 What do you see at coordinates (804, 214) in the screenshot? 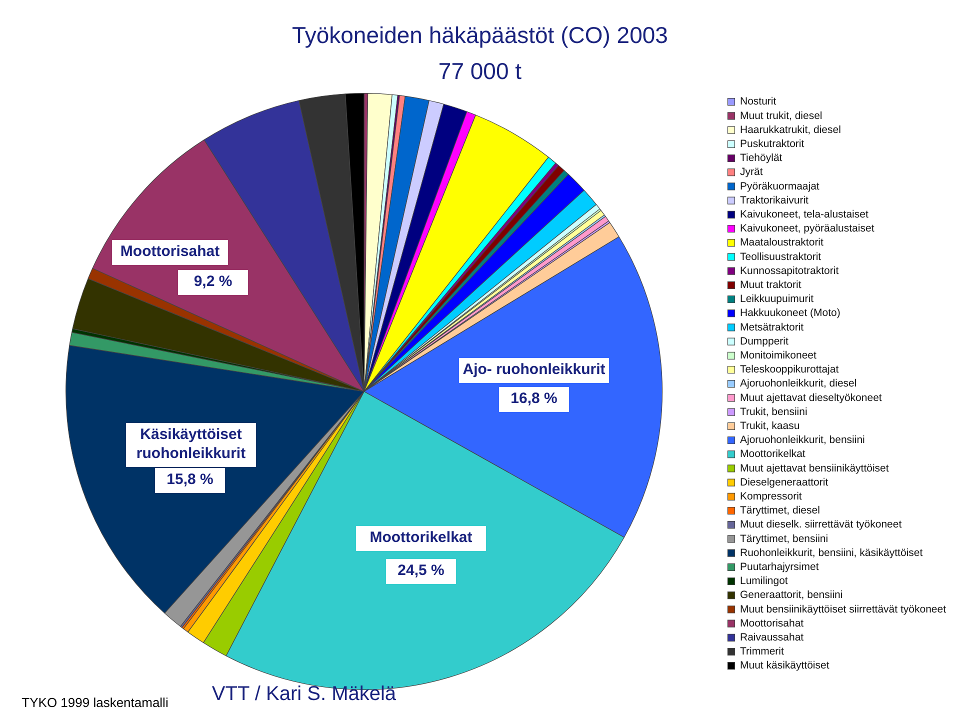
I see `legend-label: Kaivukoneet, tela-alustaiset` at bounding box center [804, 214].